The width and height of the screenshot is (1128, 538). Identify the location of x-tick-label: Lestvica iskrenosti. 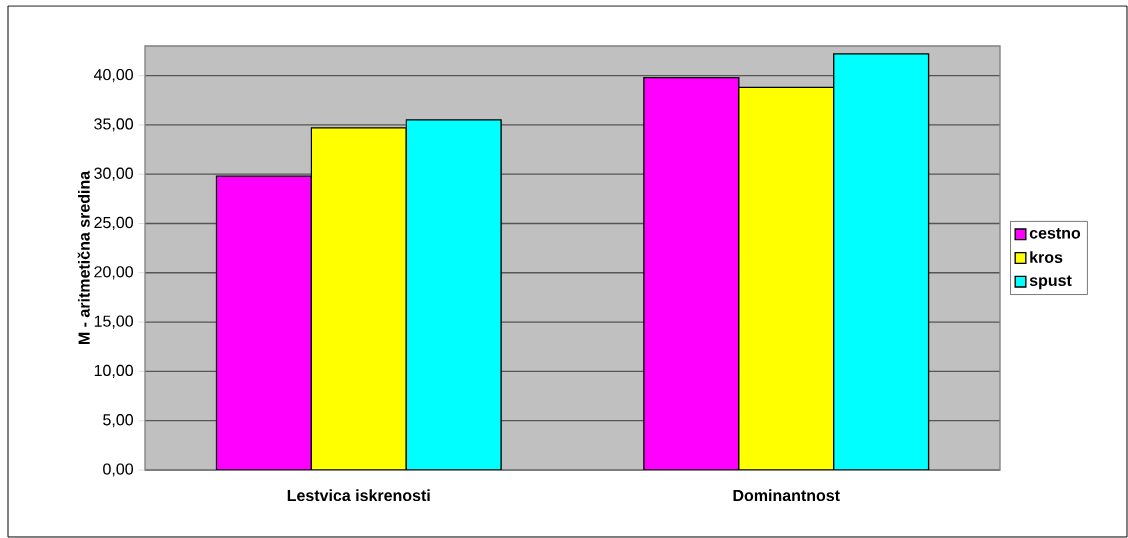
(358, 495).